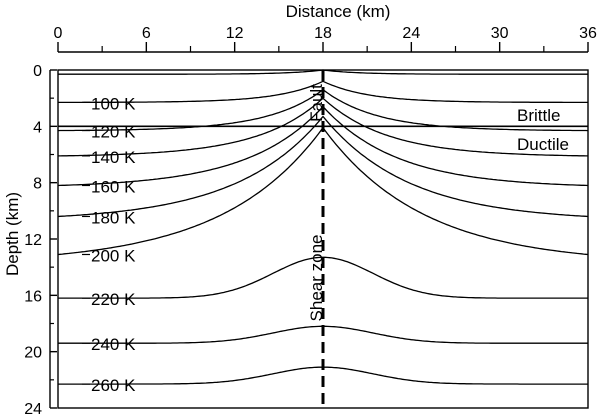 This screenshot has height=420, width=600. I want to click on isotherm-label: 120 K, so click(113, 132).